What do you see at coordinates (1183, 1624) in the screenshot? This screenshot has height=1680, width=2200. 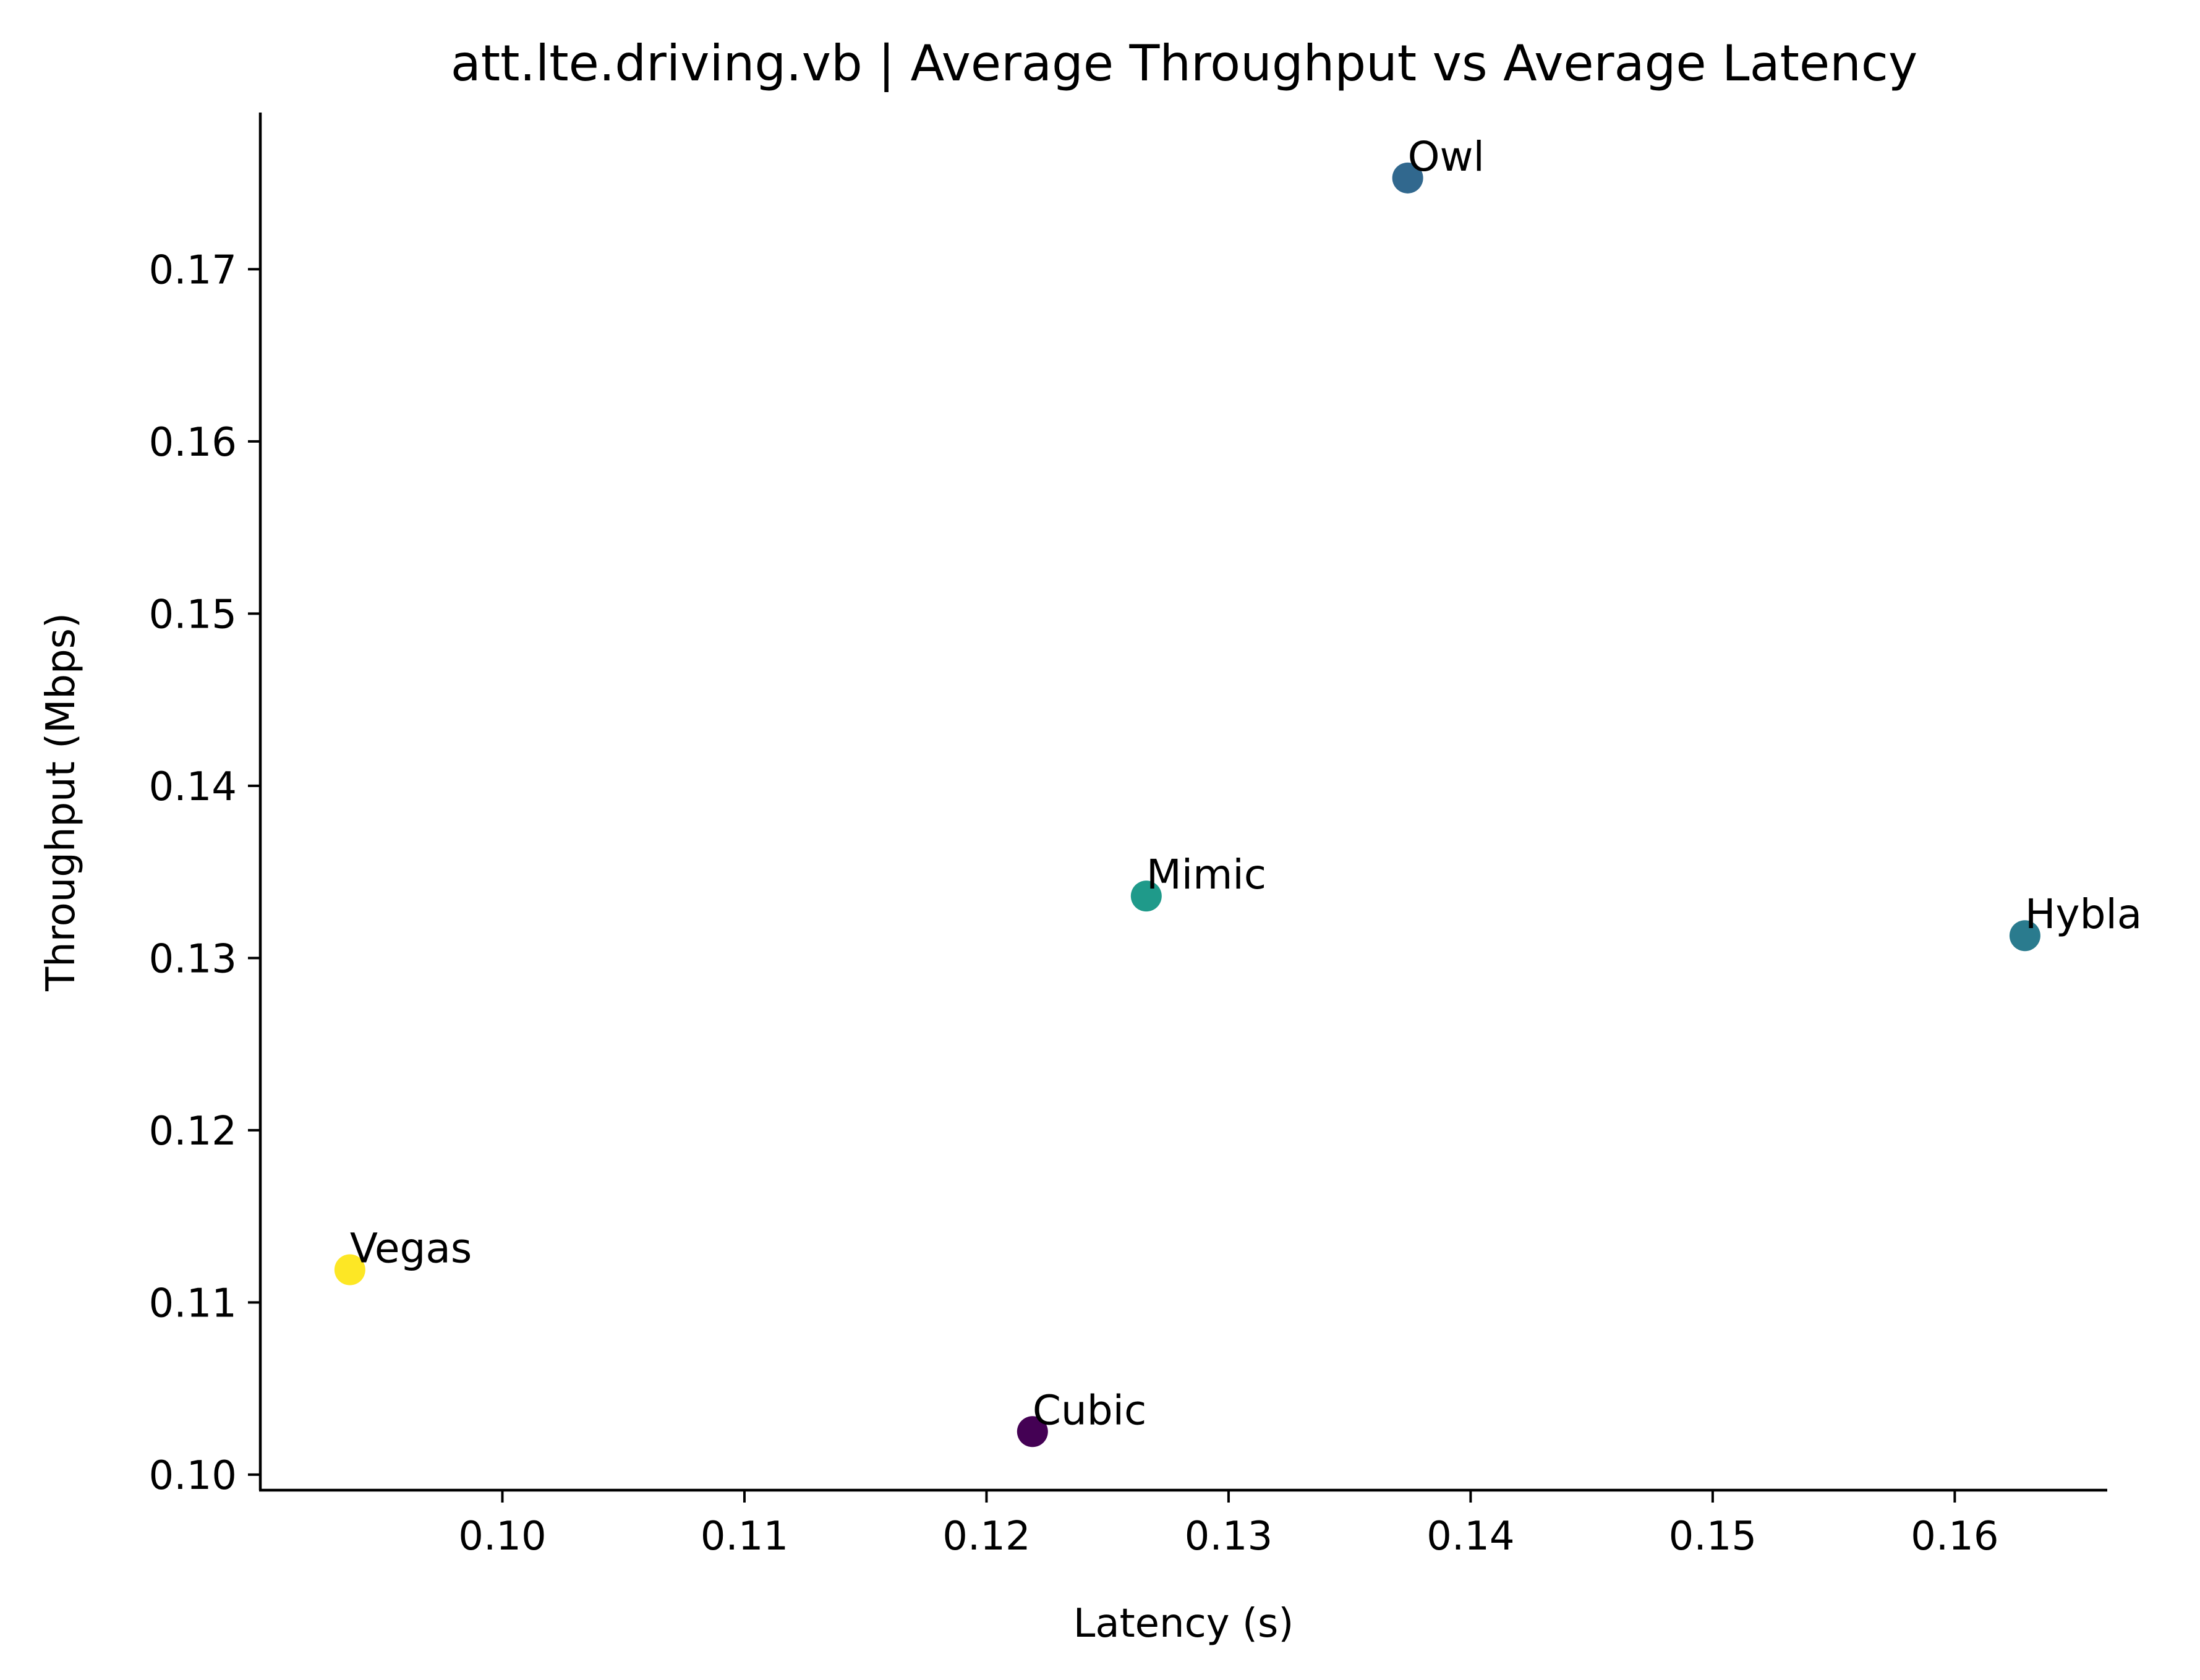 I see `x-axis-title: Latency (s)` at bounding box center [1183, 1624].